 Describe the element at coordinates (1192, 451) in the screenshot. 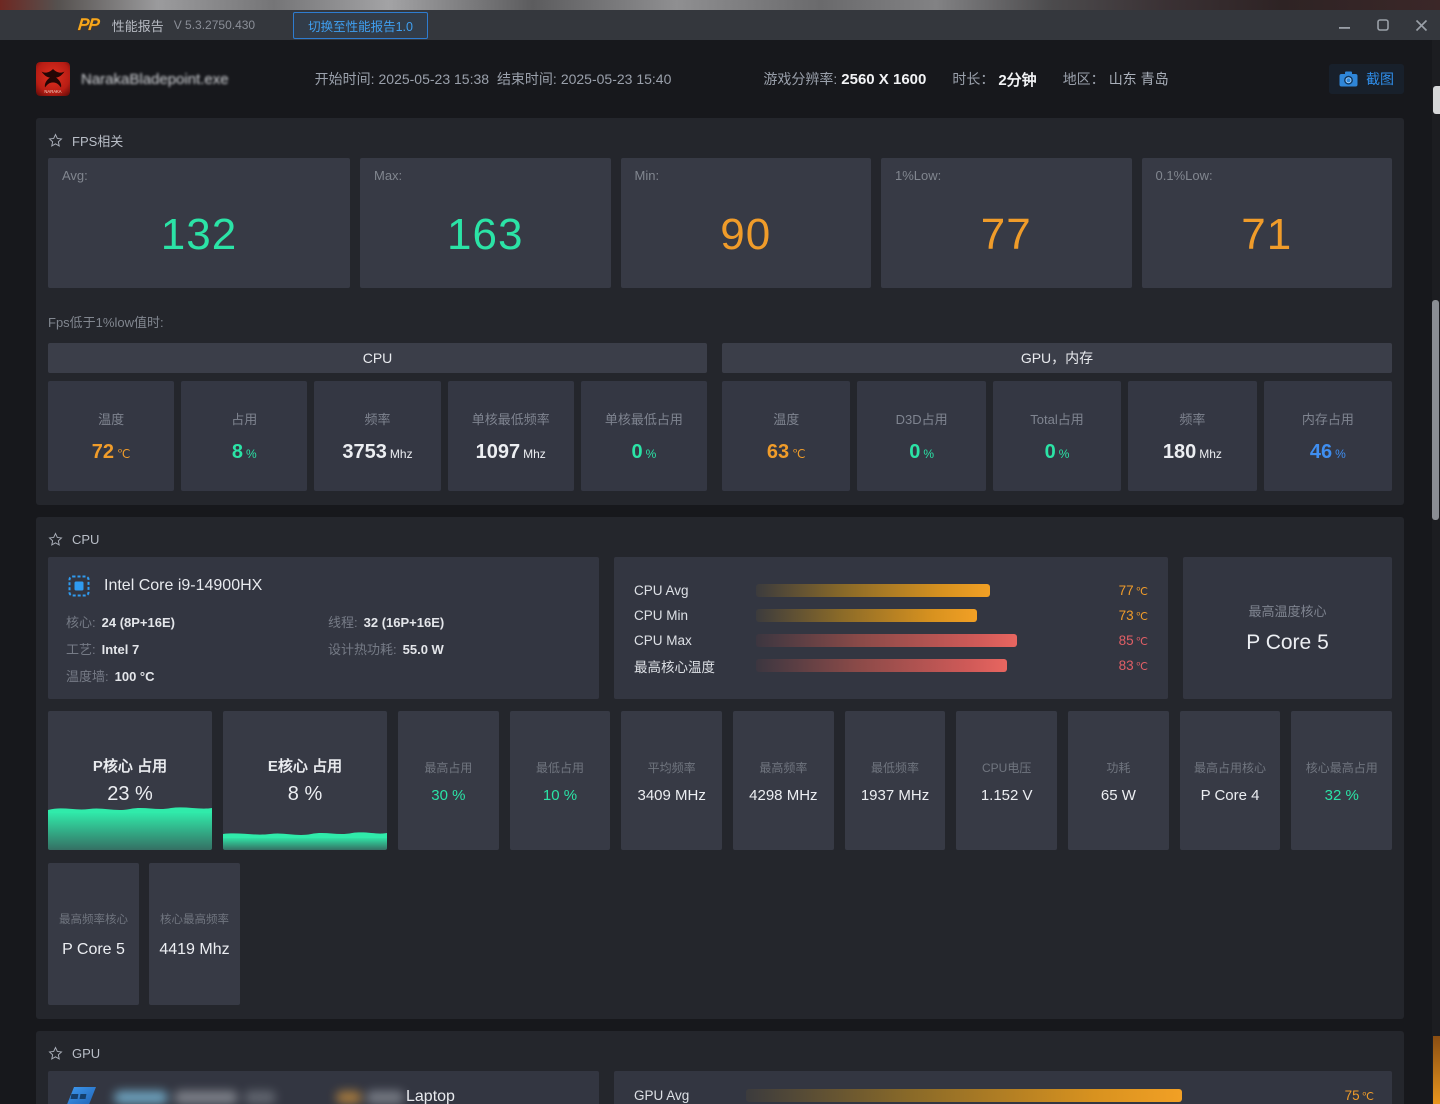

I see `low-gpu-freq-value: 180 Mhz` at that location.